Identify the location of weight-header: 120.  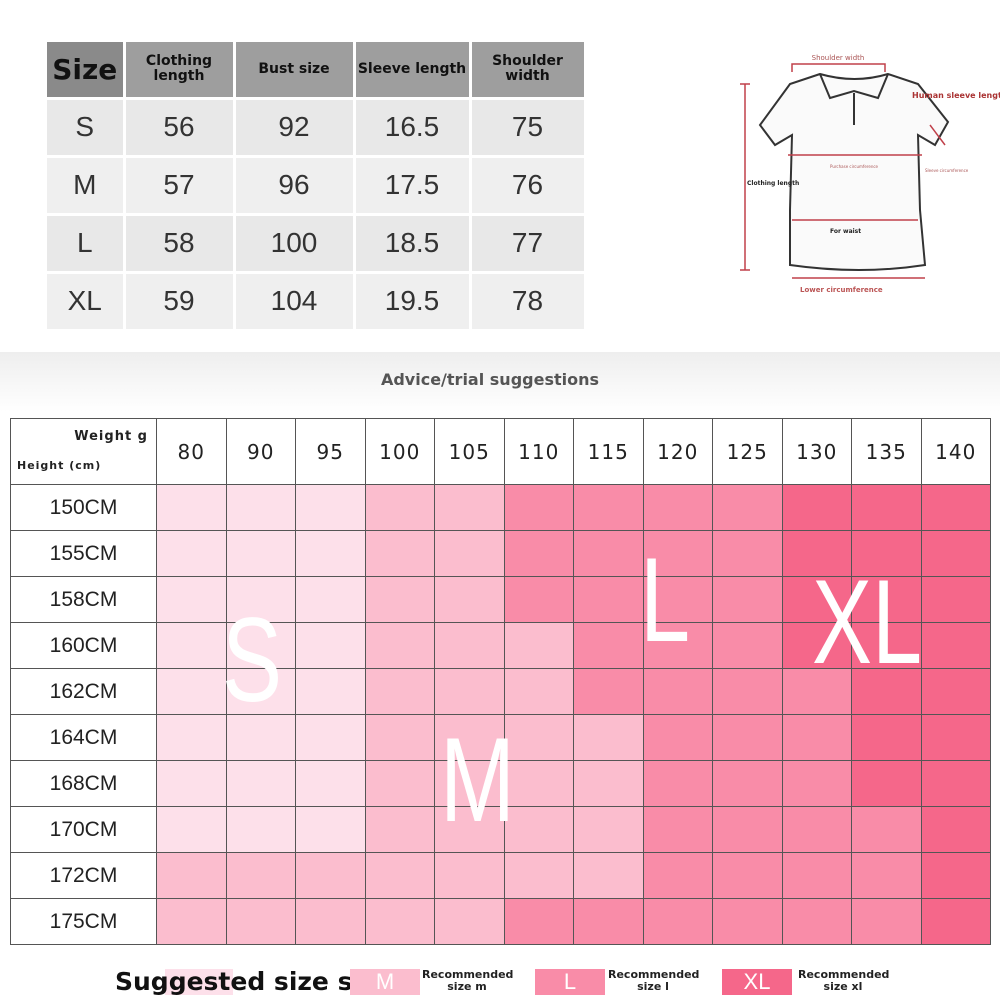
(677, 451).